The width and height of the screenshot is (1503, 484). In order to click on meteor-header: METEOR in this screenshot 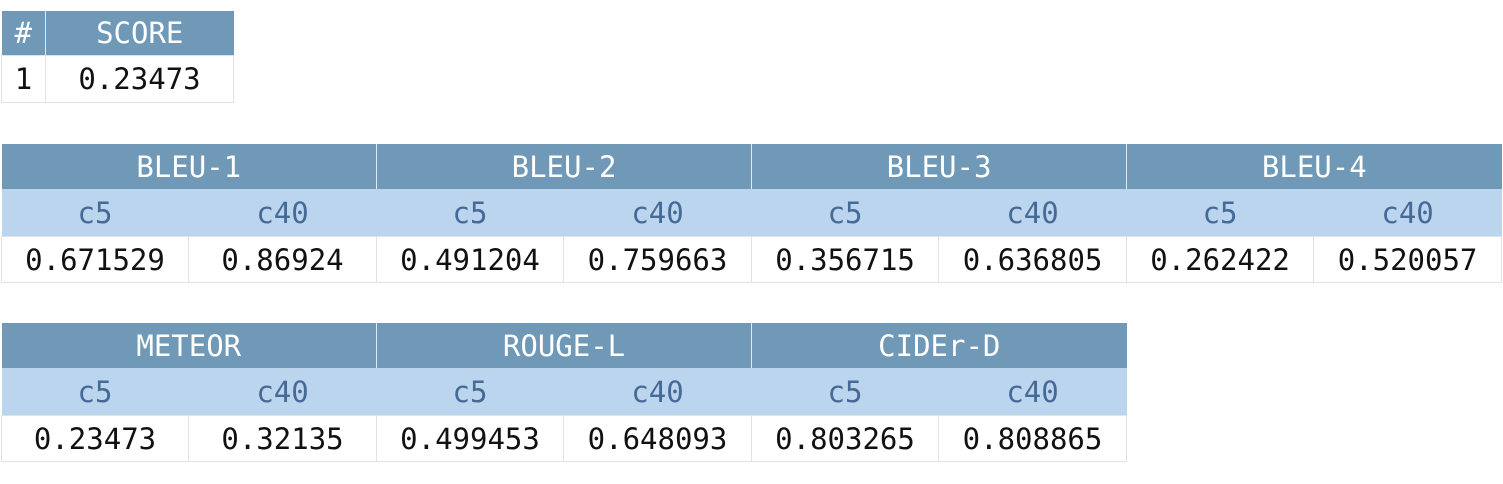, I will do `click(189, 345)`.